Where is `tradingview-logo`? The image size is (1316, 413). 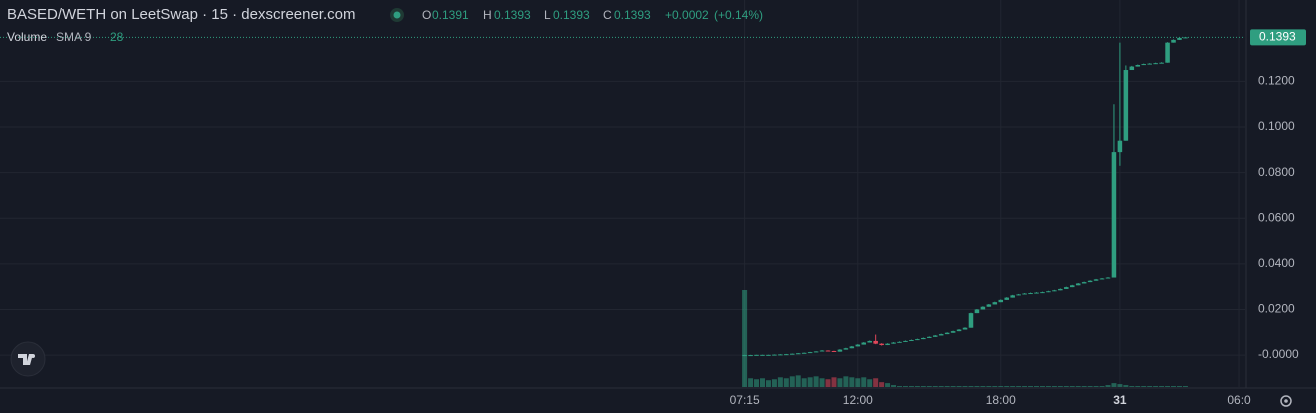
tradingview-logo is located at coordinates (28, 359).